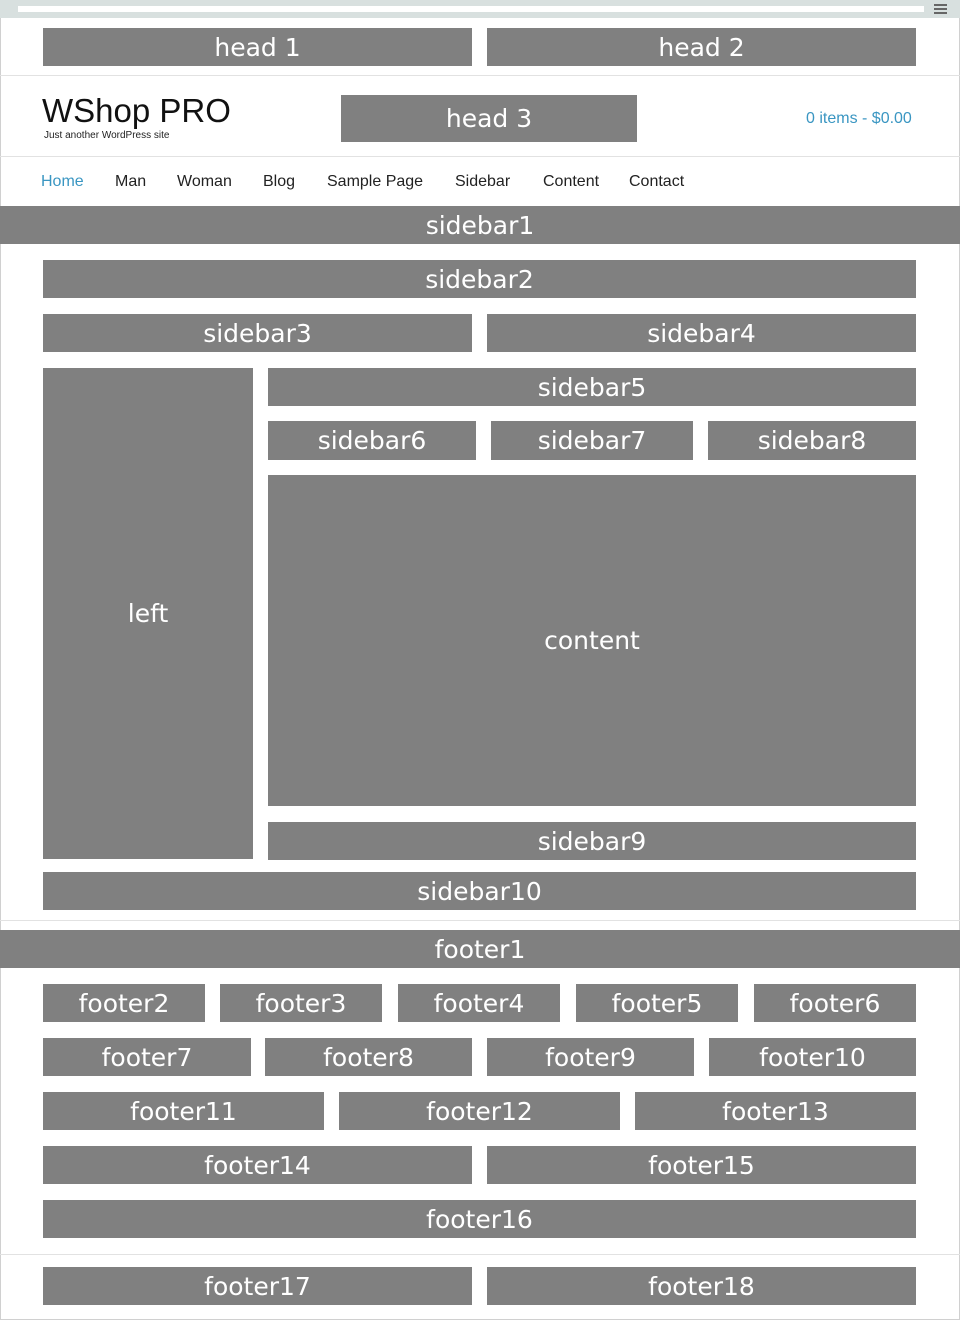  I want to click on nav-item-home: Home, so click(62, 181).